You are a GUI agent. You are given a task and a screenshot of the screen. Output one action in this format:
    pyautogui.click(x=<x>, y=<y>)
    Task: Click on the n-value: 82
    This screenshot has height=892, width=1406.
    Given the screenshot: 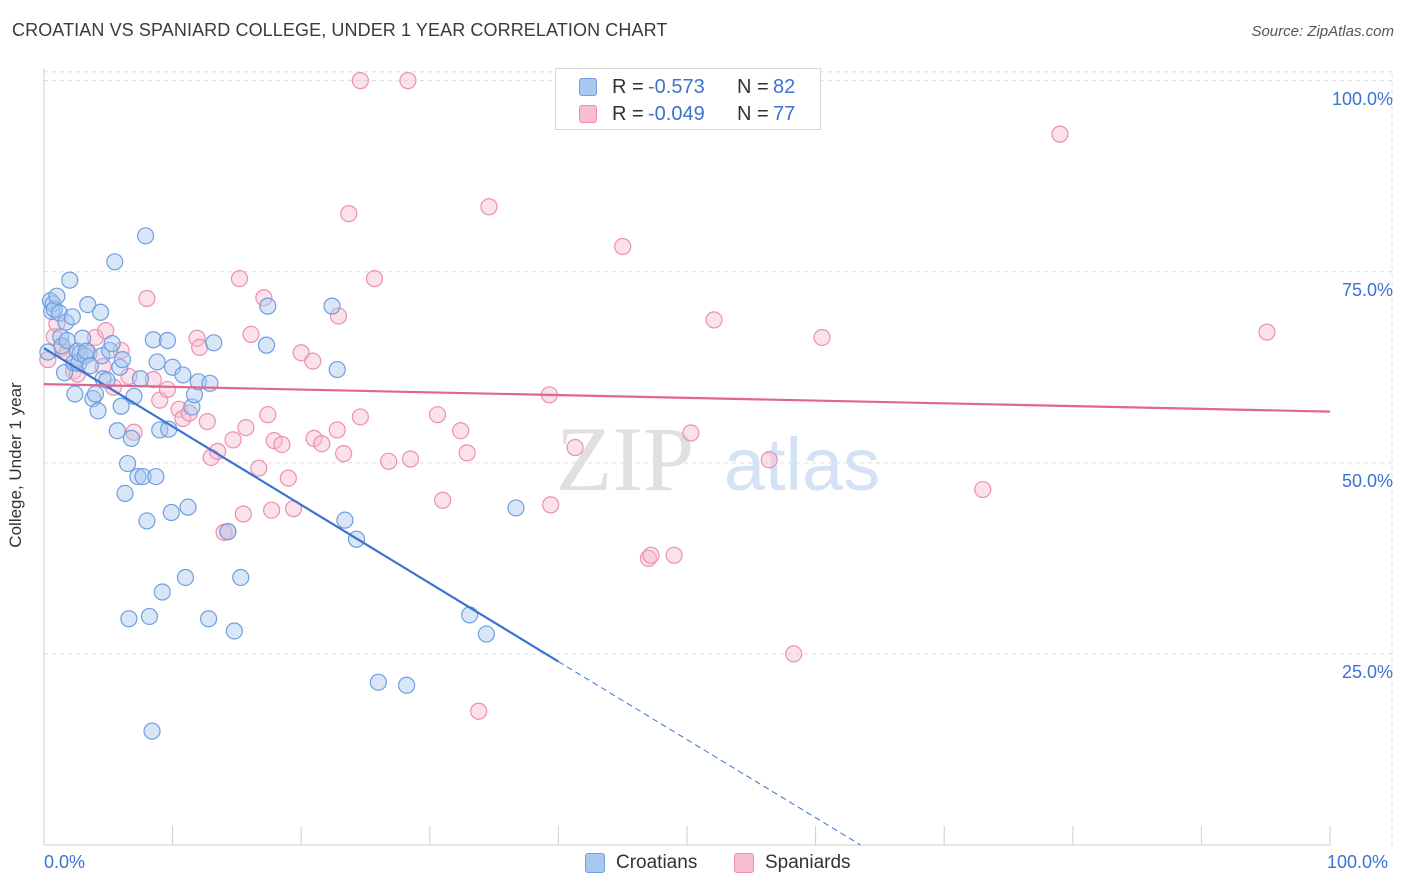 What is the action you would take?
    pyautogui.click(x=784, y=87)
    